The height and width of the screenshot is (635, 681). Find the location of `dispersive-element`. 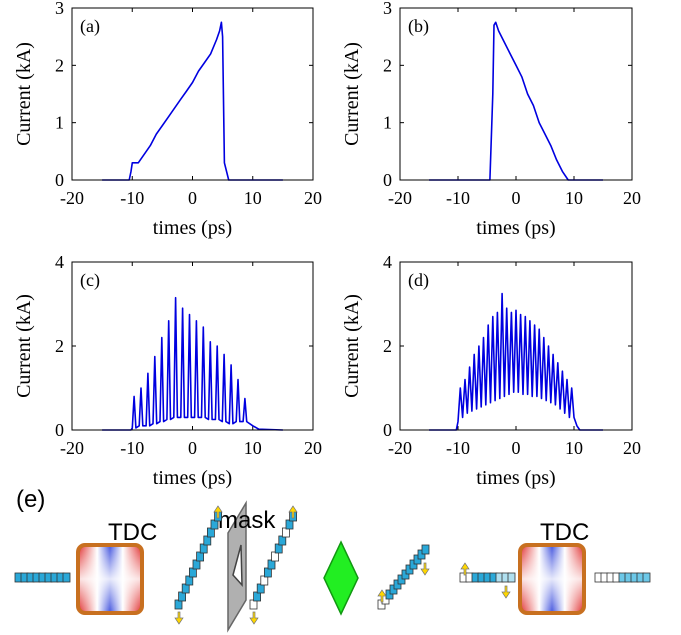

dispersive-element is located at coordinates (341, 578).